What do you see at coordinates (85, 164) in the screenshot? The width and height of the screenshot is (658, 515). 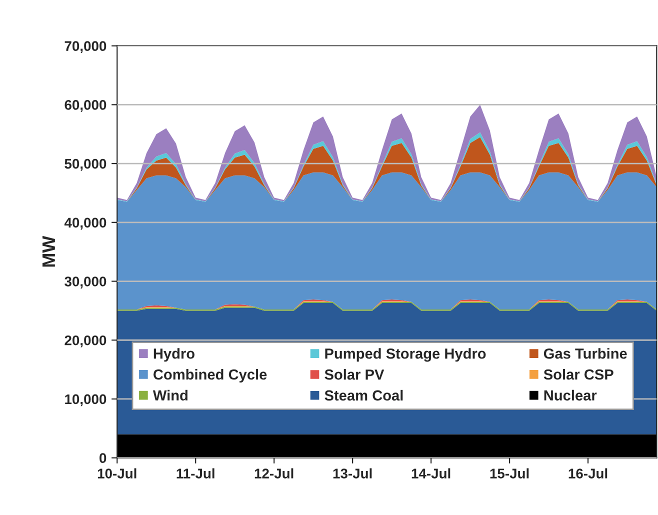 I see `y-tick-label: 50,000` at bounding box center [85, 164].